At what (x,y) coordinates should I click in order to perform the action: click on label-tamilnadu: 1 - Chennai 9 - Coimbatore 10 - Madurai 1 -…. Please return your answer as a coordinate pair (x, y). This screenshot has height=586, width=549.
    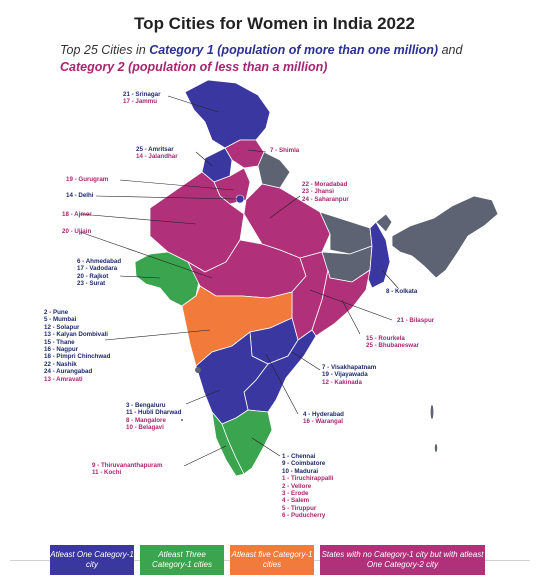
    Looking at the image, I should click on (307, 486).